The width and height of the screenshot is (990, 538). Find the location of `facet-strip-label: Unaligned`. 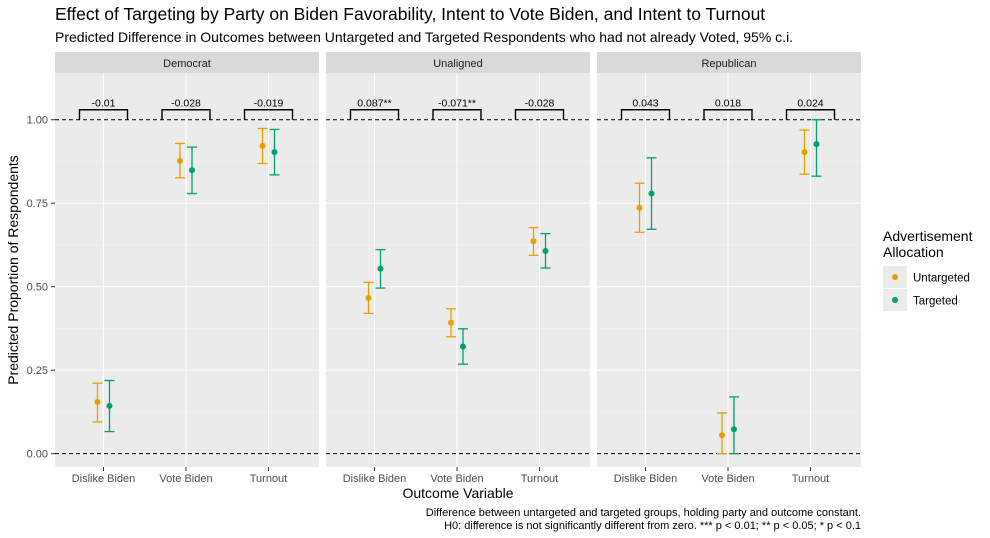

facet-strip-label: Unaligned is located at coordinates (458, 64).